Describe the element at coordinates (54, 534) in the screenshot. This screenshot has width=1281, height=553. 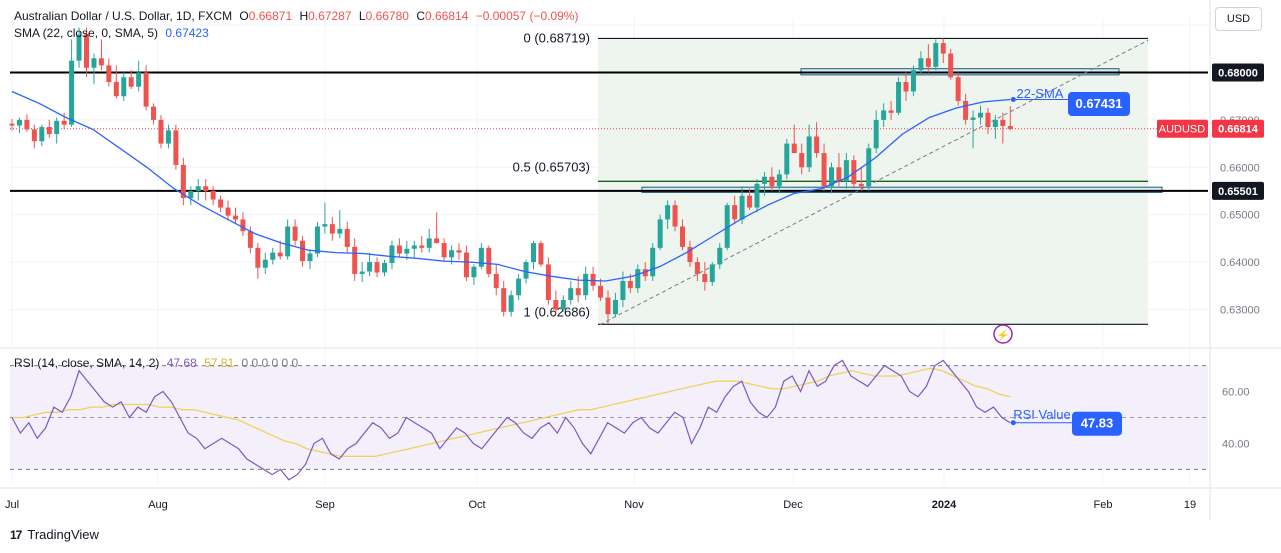
I see `tradingview-brand: 17 TradingView` at that location.